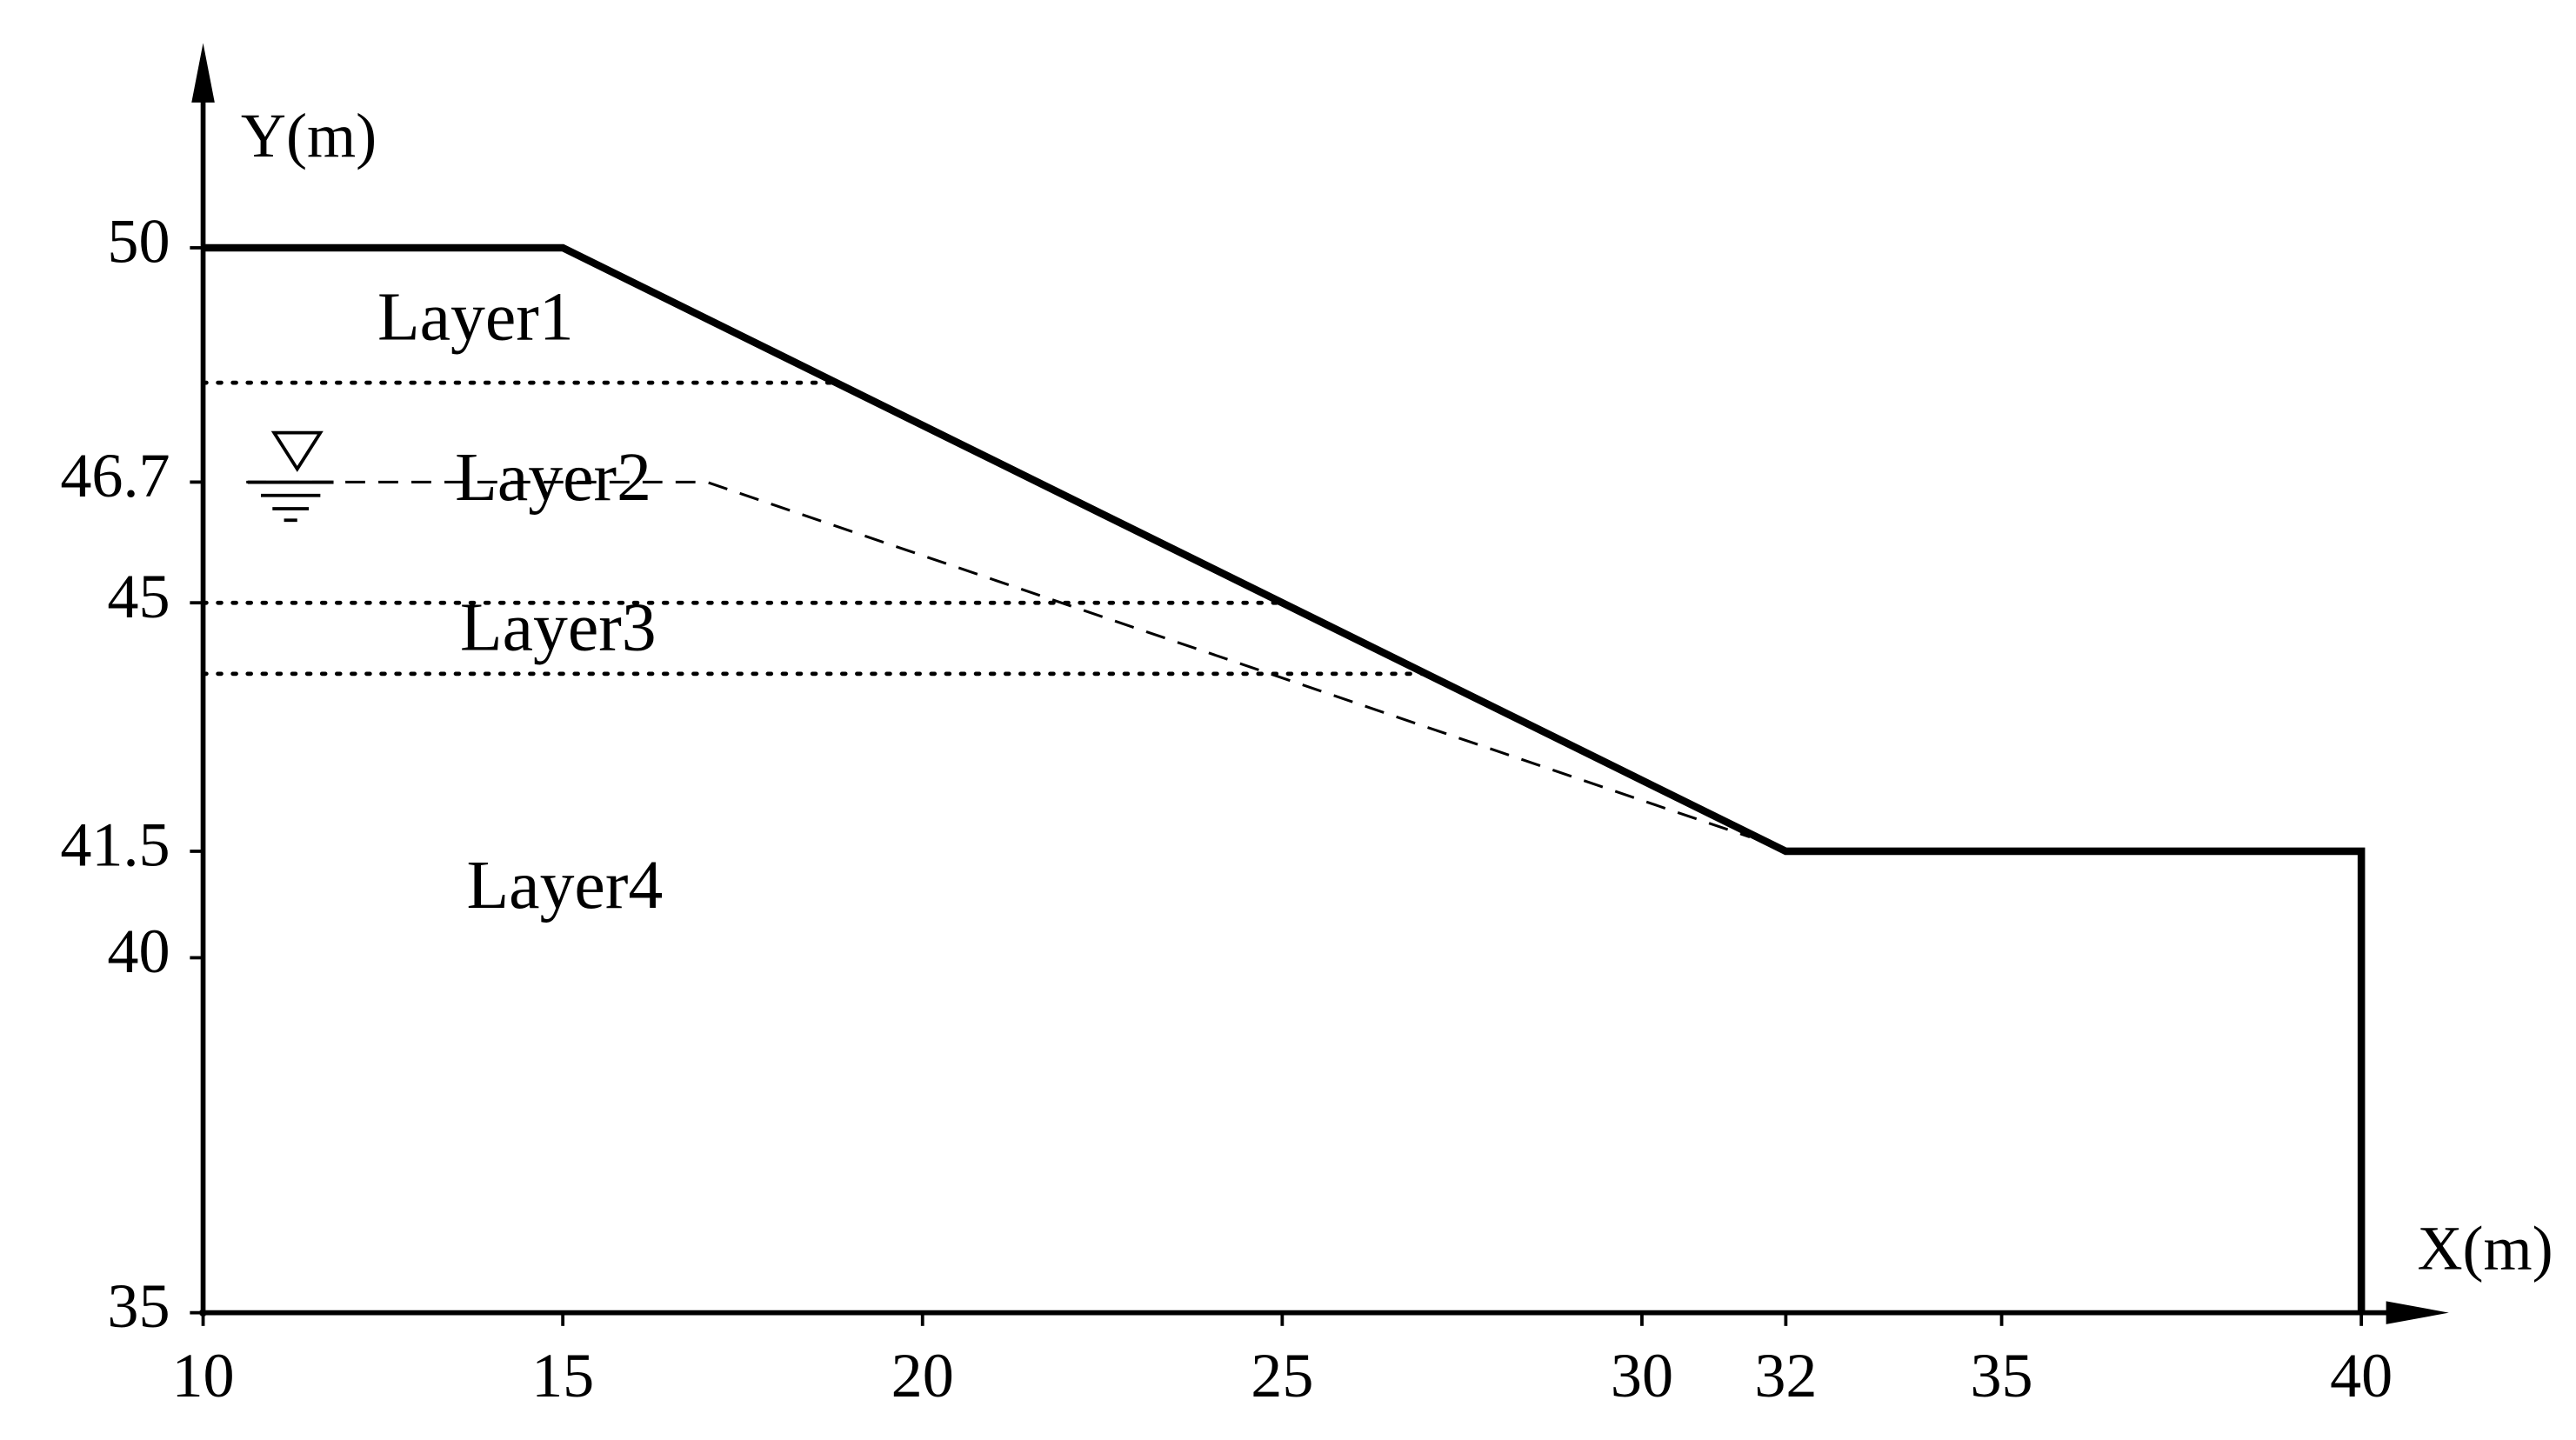 This screenshot has width=2576, height=1440. Describe the element at coordinates (309, 135) in the screenshot. I see `y-axis-label: Y(m)` at that location.